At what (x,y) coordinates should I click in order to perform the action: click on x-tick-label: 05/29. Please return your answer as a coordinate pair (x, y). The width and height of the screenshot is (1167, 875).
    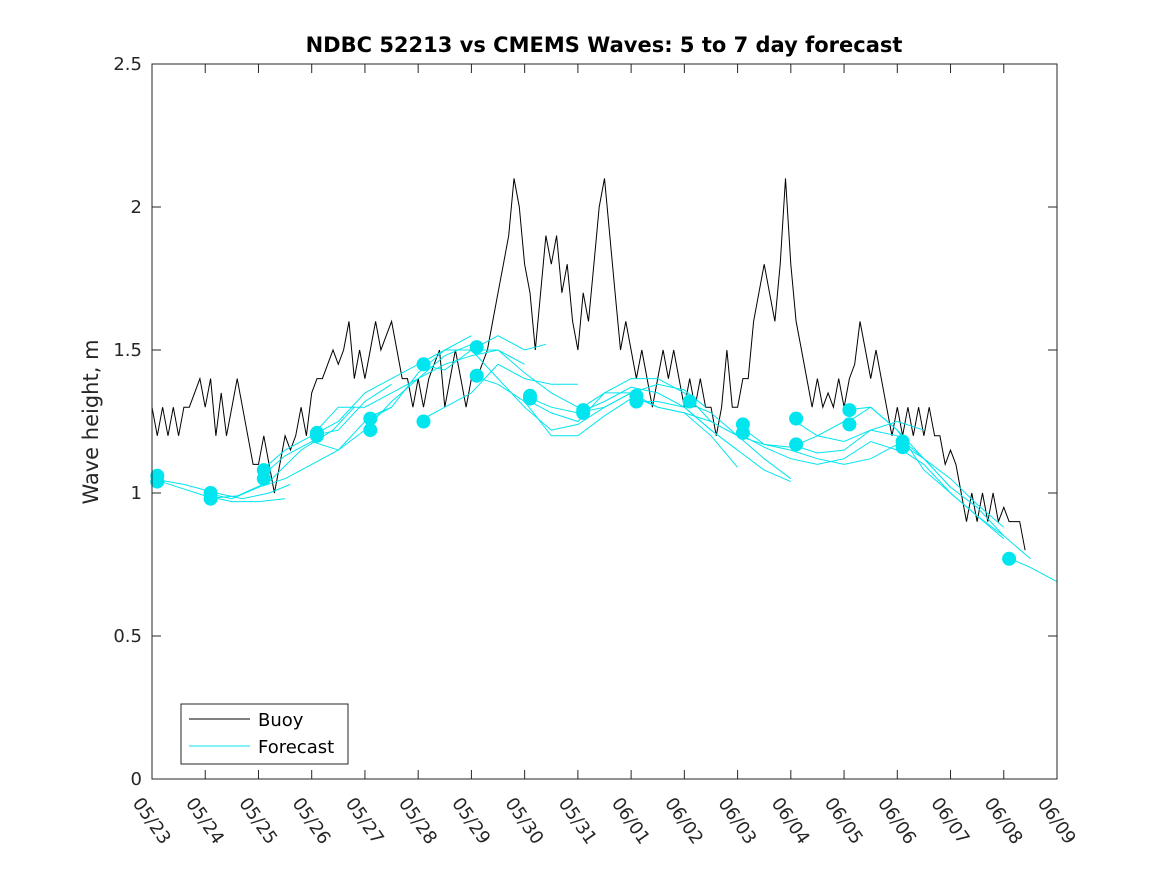
    Looking at the image, I should click on (470, 821).